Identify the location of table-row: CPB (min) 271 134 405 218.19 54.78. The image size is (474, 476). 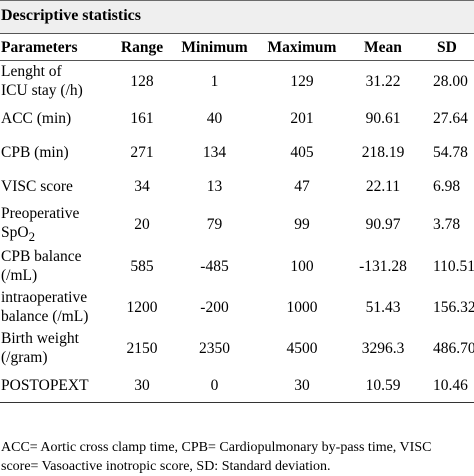
(237, 153).